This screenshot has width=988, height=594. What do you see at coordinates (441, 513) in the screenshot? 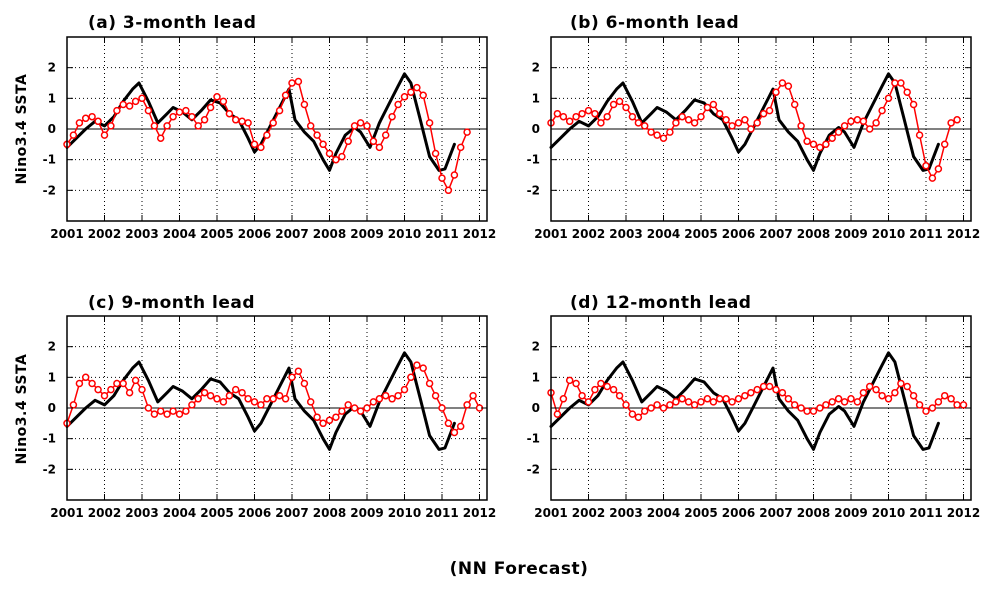
I see `panel-c-xtick-label: 2011` at bounding box center [441, 513].